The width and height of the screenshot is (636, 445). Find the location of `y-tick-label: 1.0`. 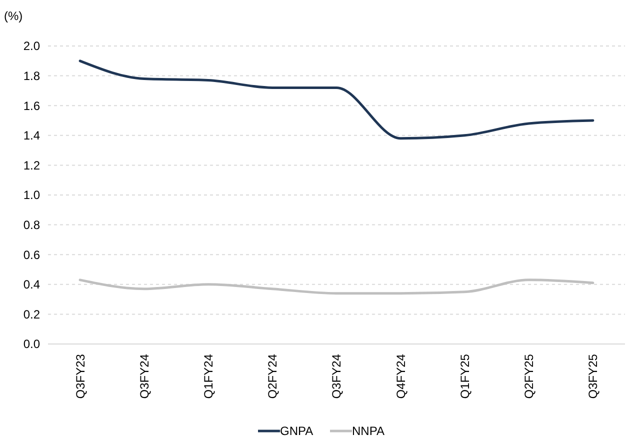

y-tick-label: 1.0 is located at coordinates (31, 195).